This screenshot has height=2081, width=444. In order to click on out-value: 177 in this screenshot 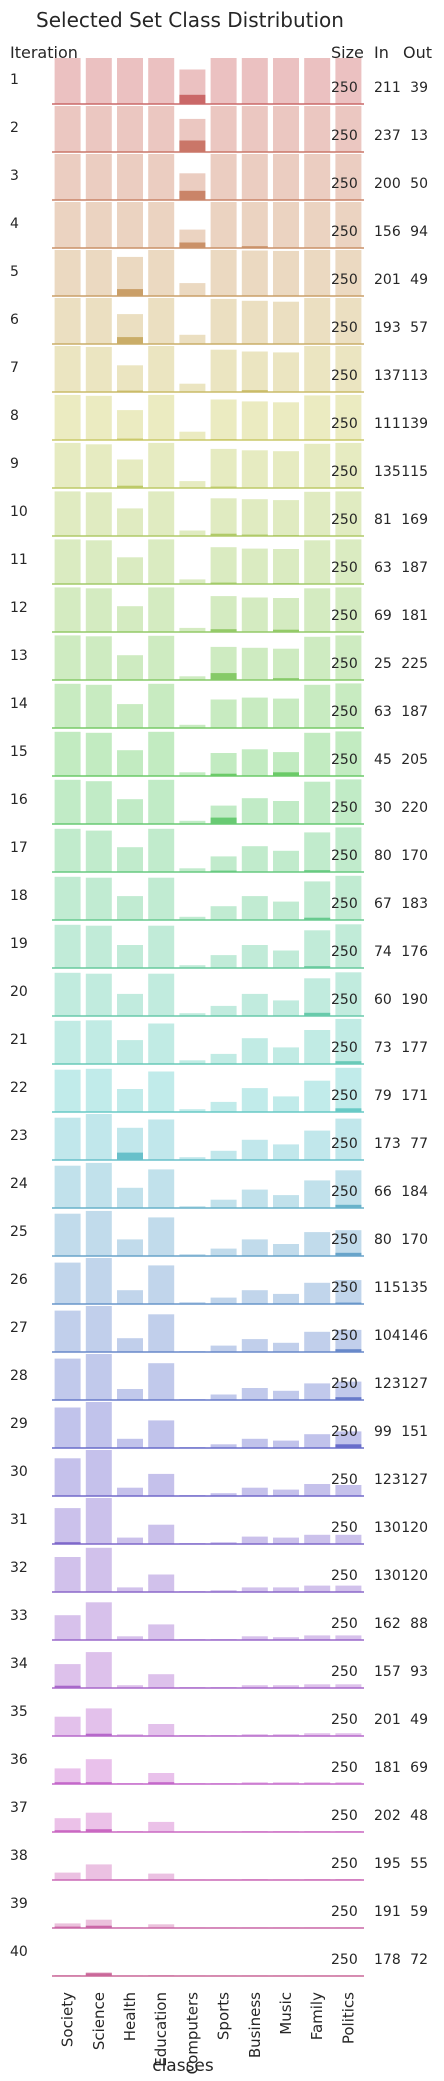, I will do `click(414, 1048)`.